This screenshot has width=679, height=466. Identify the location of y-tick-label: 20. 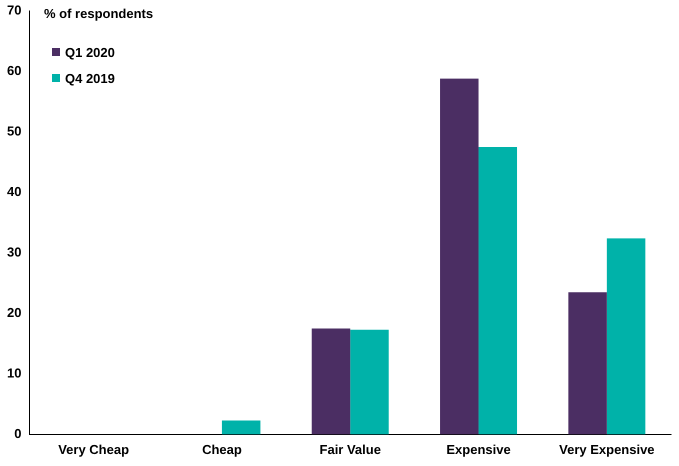
(14, 312).